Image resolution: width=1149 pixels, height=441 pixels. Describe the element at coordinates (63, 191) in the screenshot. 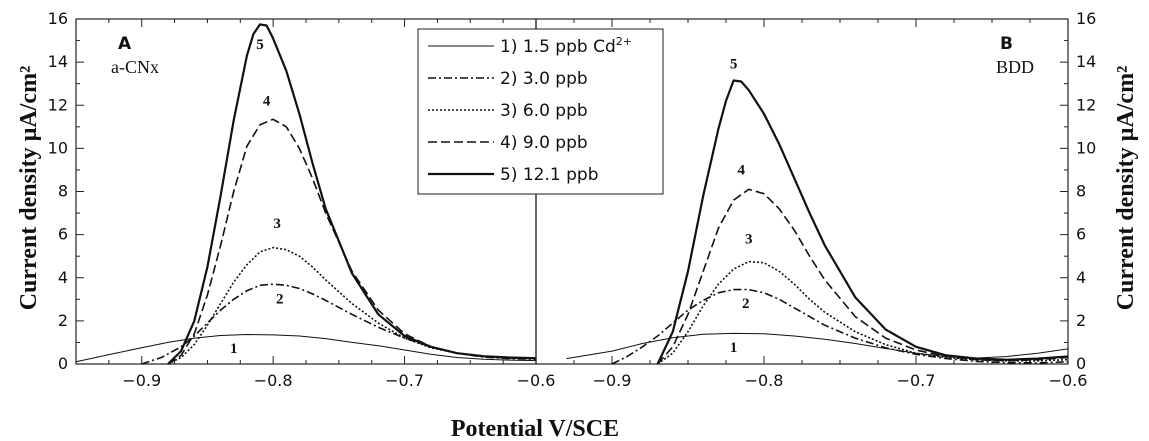

I see `panel-a-y-tick-label: 8` at that location.